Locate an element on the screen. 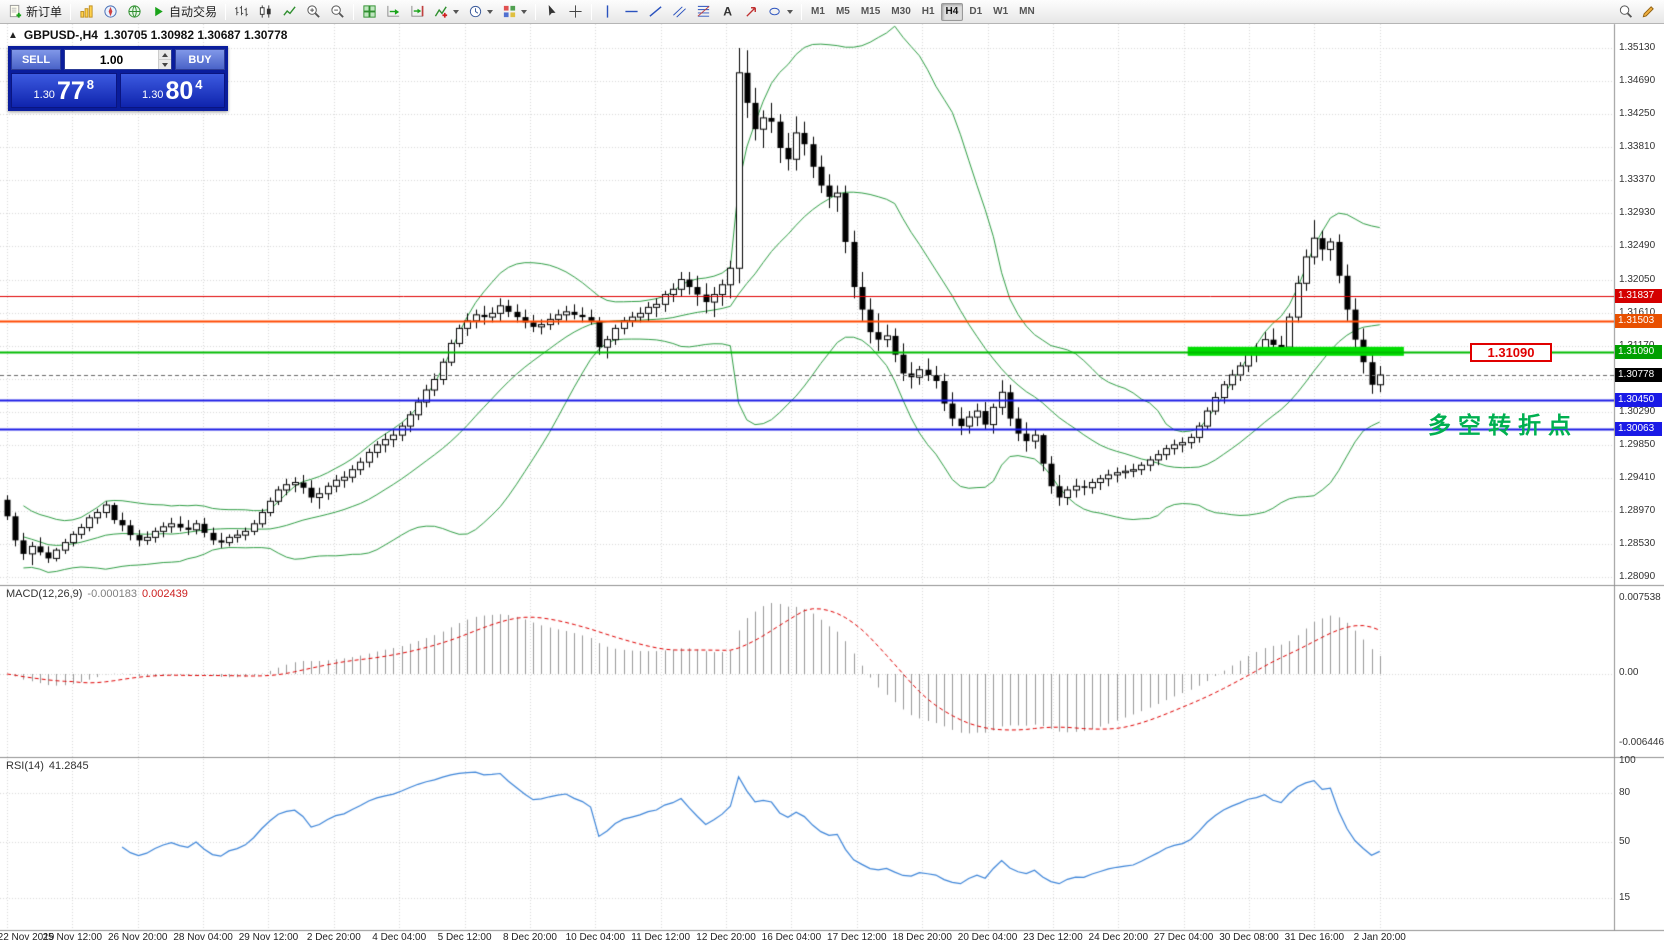 The width and height of the screenshot is (1664, 945). search-icon is located at coordinates (1626, 11).